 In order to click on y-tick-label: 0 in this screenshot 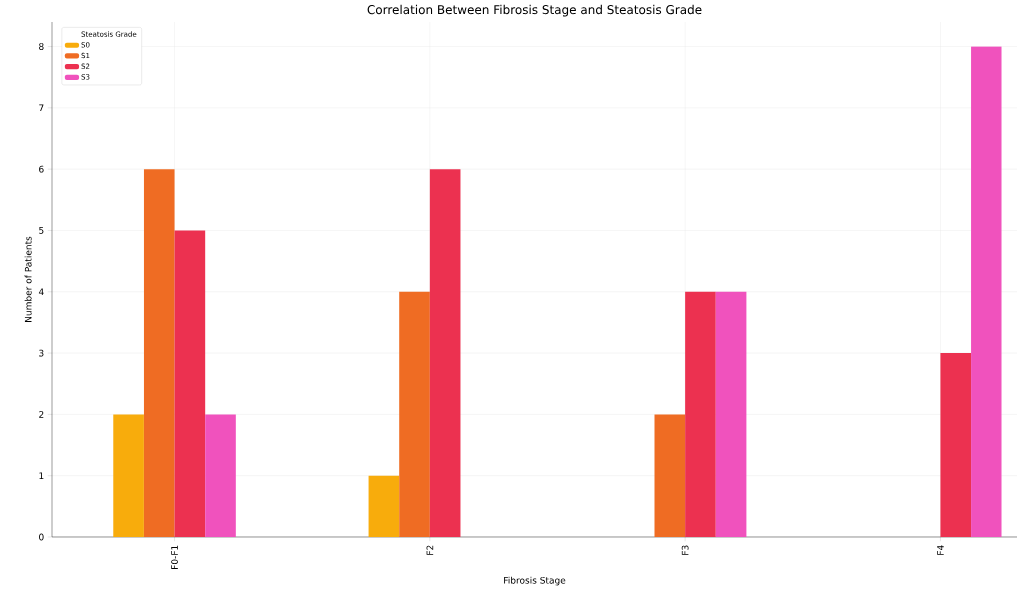, I will do `click(41, 537)`.